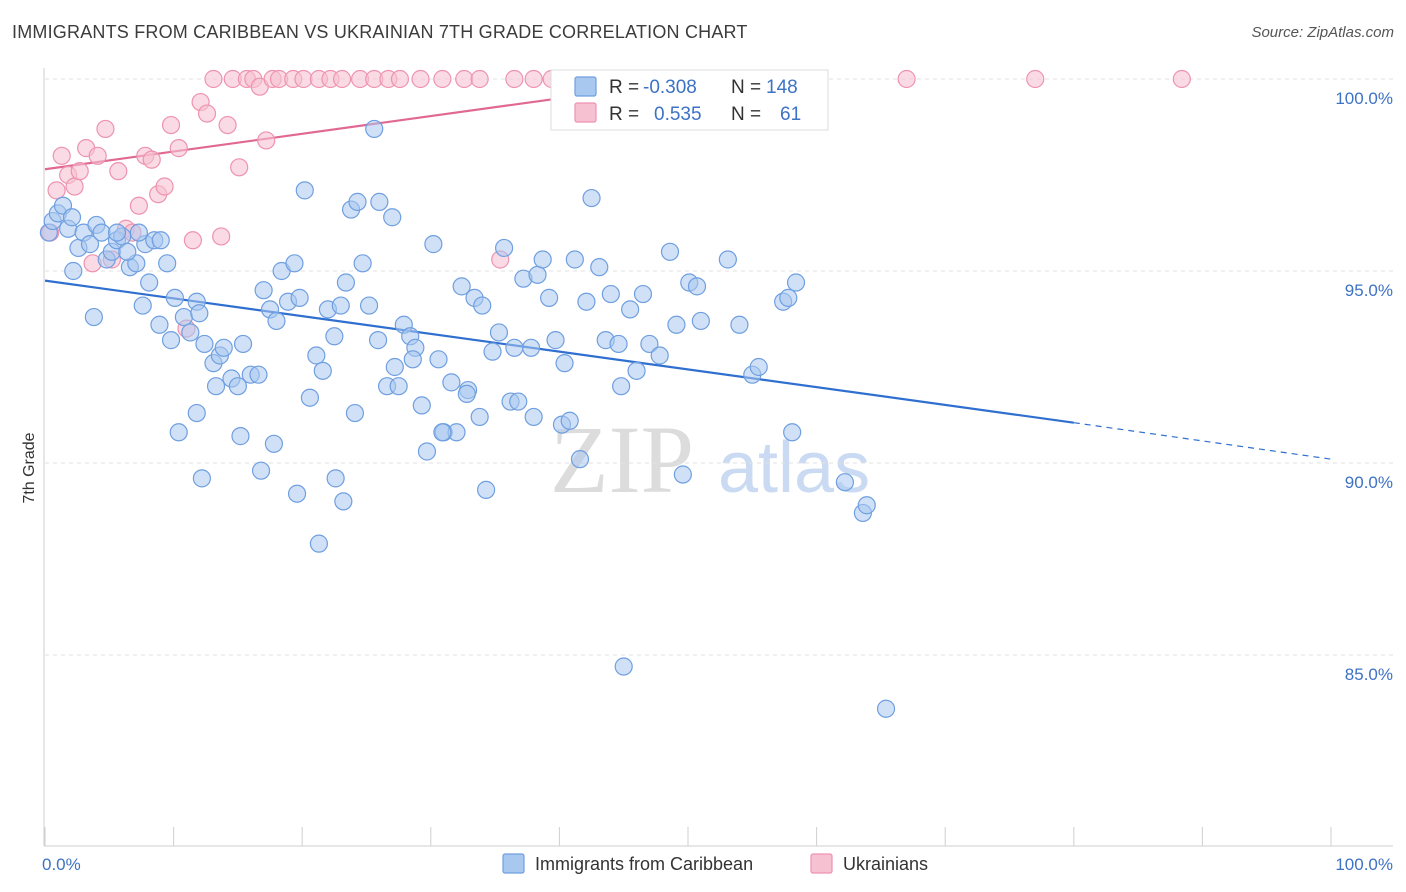 This screenshot has width=1406, height=892. Describe the element at coordinates (513, 863) in the screenshot. I see `legend-swatch-caribbean-bottom` at that location.